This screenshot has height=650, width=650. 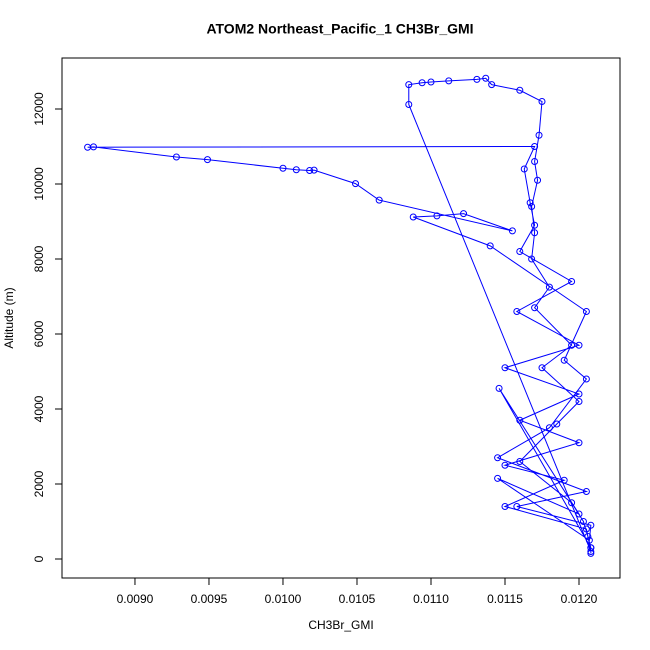 What do you see at coordinates (39, 109) in the screenshot?
I see `y-tick-label: 12000` at bounding box center [39, 109].